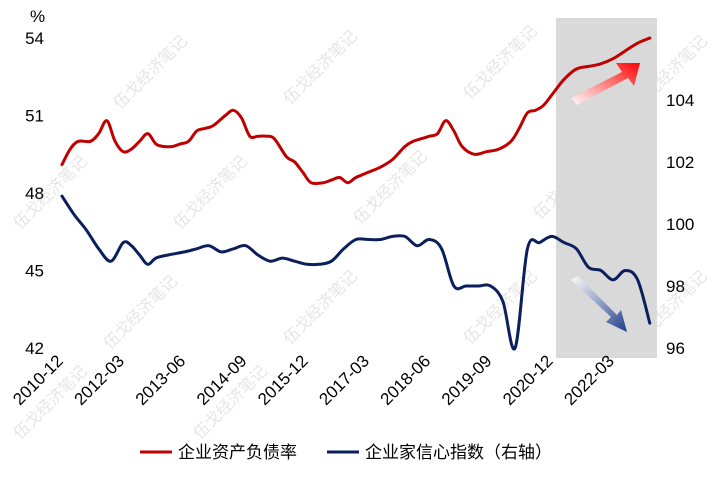 The height and width of the screenshot is (480, 712). Describe the element at coordinates (406, 380) in the screenshot. I see `x-tick-label: 2018-06` at that location.